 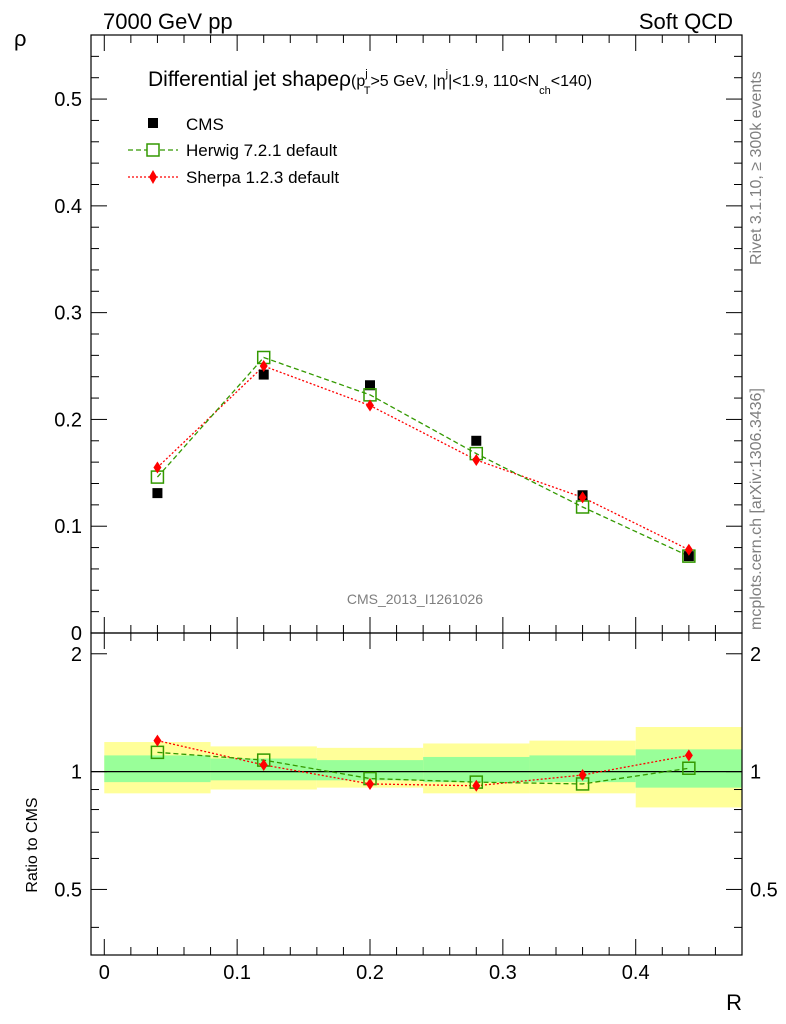 What do you see at coordinates (636, 973) in the screenshot?
I see `x-tick-label-4: 0.4` at bounding box center [636, 973].